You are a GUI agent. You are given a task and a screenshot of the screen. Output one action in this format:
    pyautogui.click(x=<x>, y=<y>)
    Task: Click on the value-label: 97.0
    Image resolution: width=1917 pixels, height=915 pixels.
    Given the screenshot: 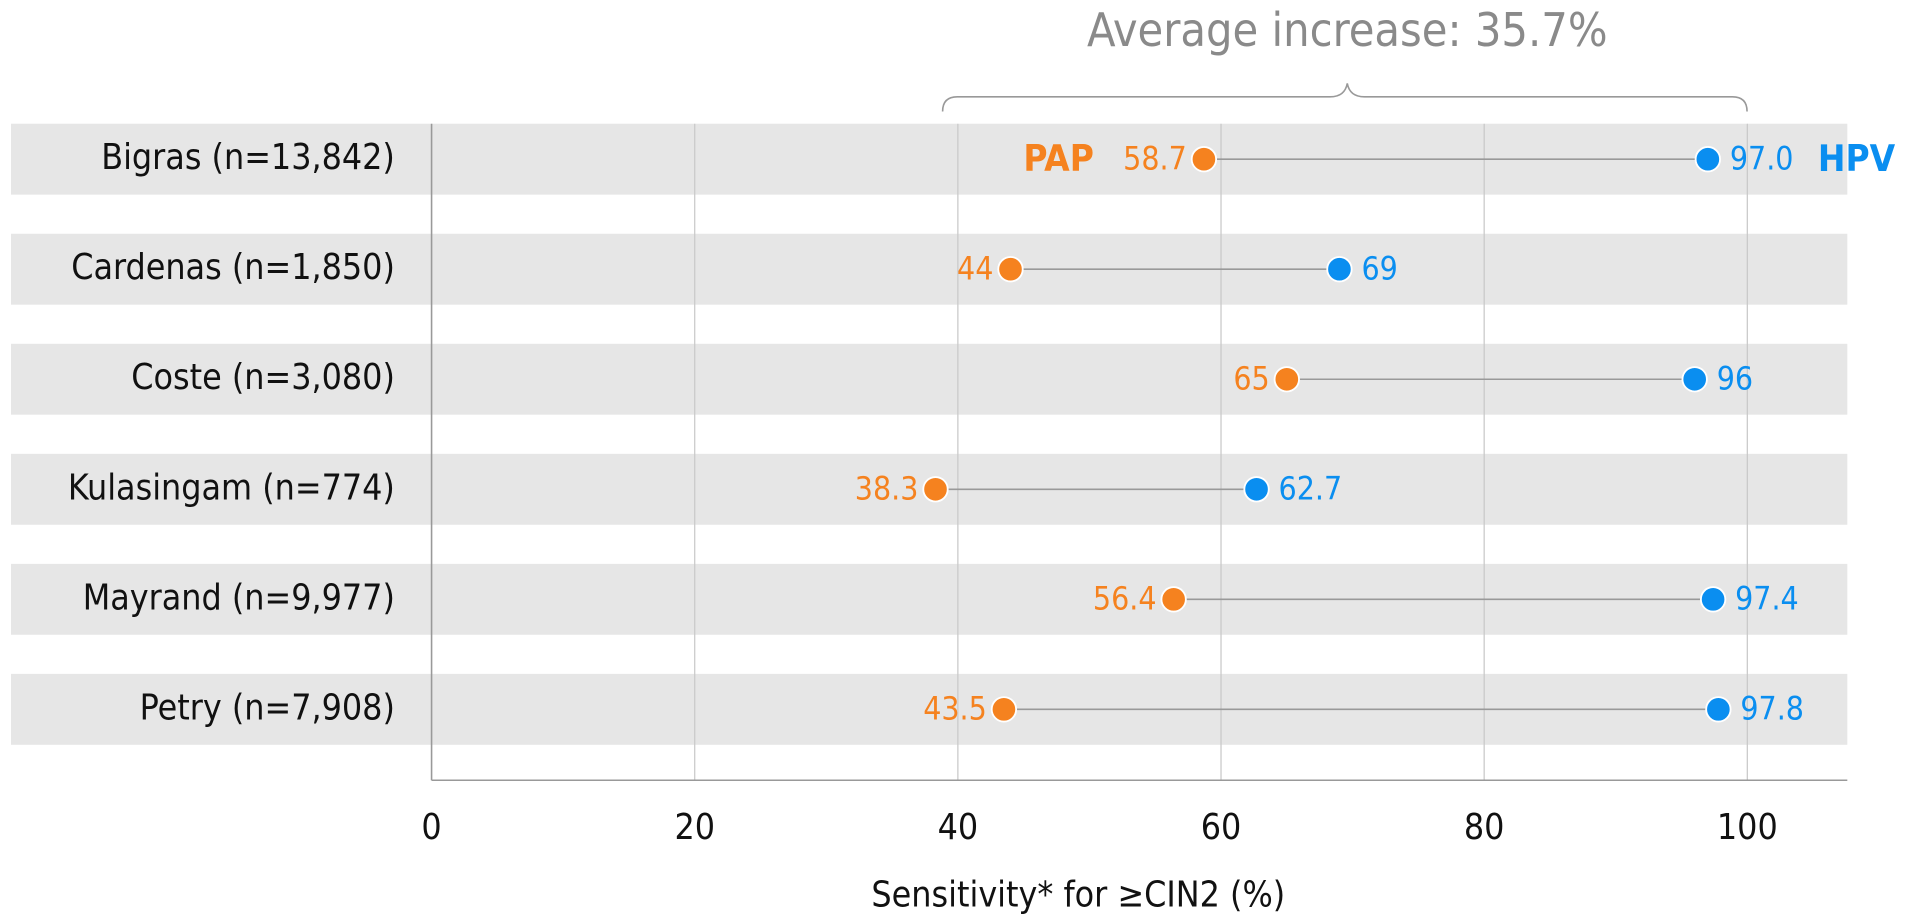 What is the action you would take?
    pyautogui.click(x=1762, y=159)
    